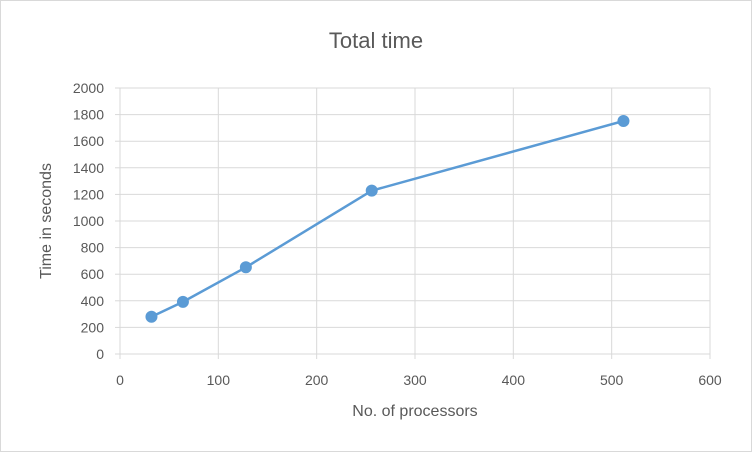  What do you see at coordinates (88, 221) in the screenshot?
I see `y-tick-label: 1000` at bounding box center [88, 221].